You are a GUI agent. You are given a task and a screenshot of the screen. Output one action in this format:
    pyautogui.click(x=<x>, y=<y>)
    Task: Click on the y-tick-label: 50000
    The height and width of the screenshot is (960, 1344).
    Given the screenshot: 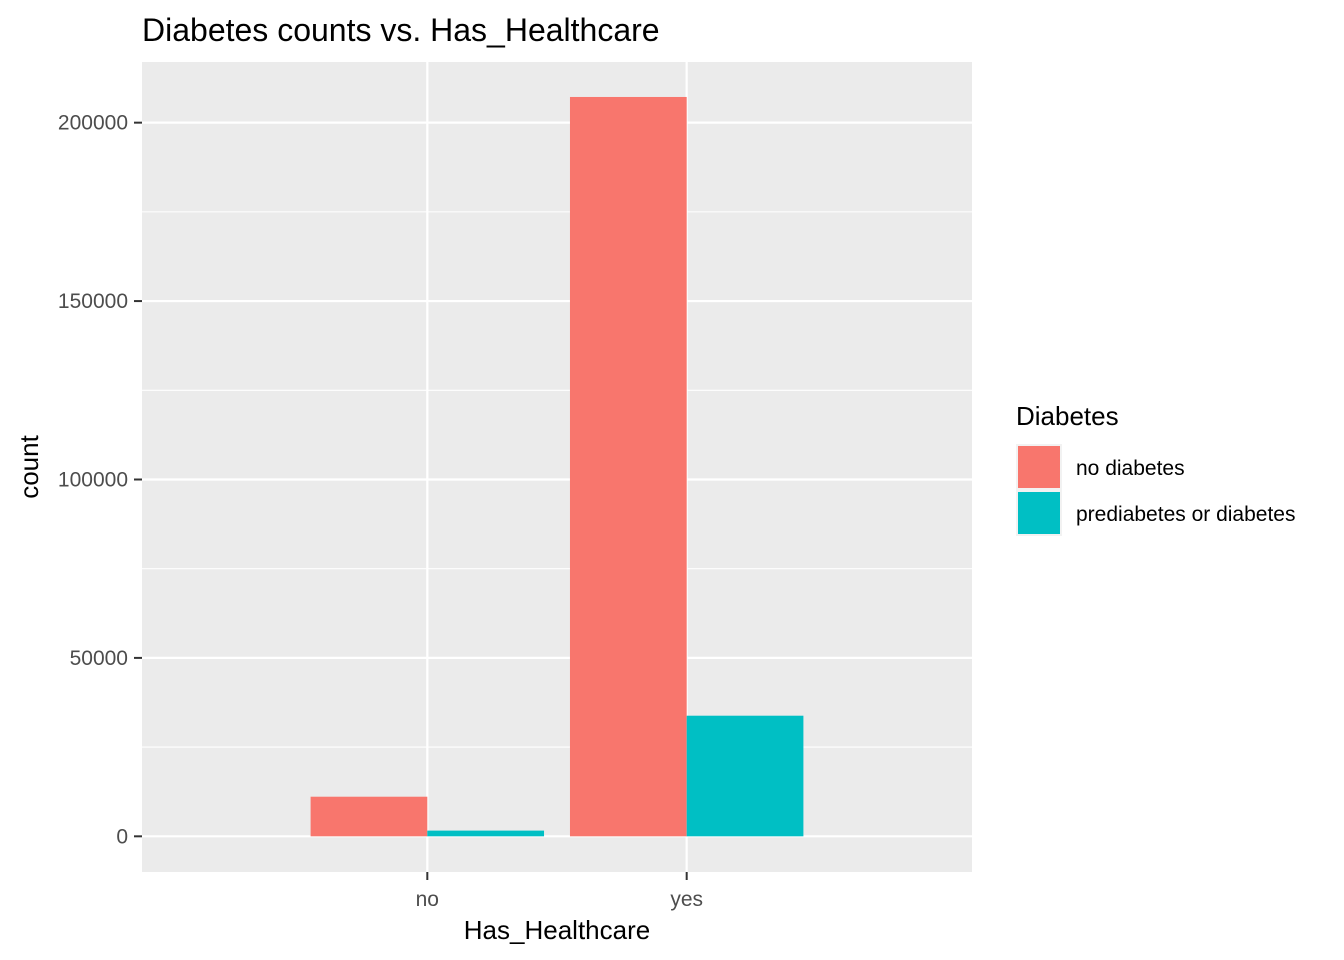 What is the action you would take?
    pyautogui.click(x=99, y=658)
    